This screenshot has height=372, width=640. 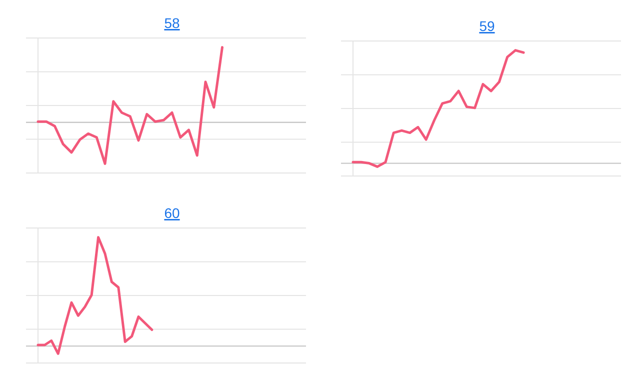 What do you see at coordinates (487, 26) in the screenshot?
I see `chart-title: 59` at bounding box center [487, 26].